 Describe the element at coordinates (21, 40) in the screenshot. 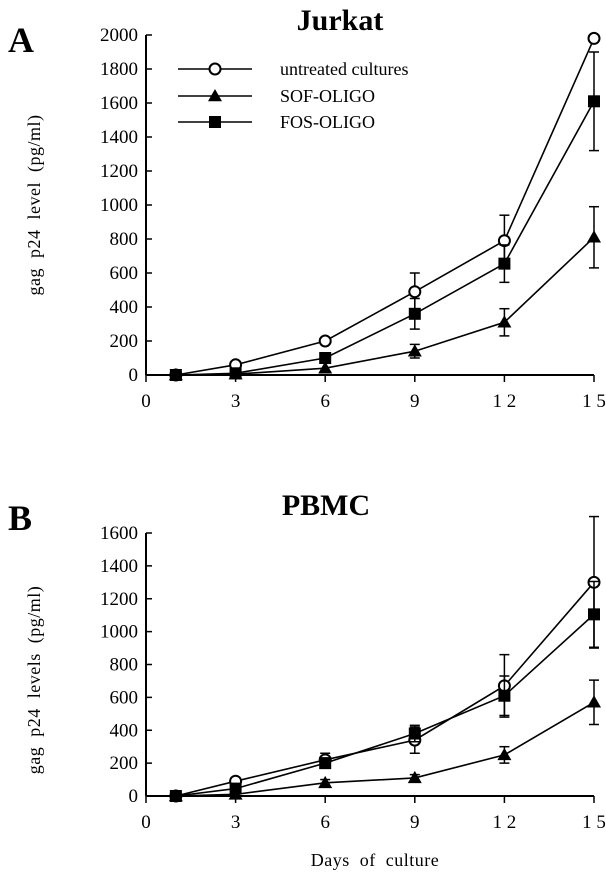

I see `panel-letter: A` at that location.